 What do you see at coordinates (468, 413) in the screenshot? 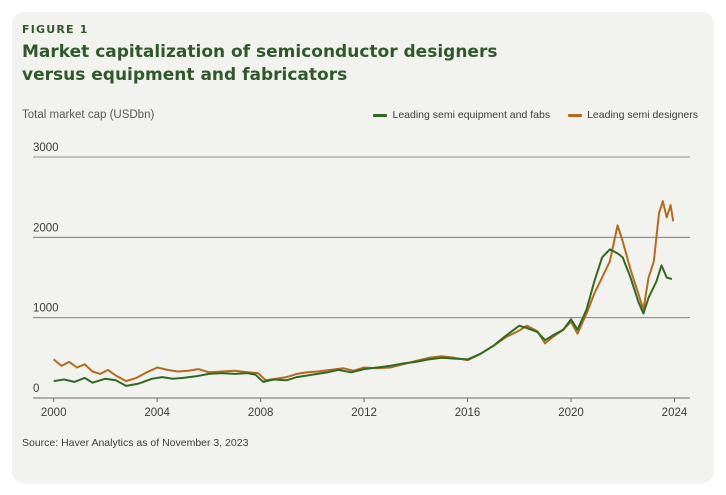
I see `x-tick-label: 2016` at bounding box center [468, 413].